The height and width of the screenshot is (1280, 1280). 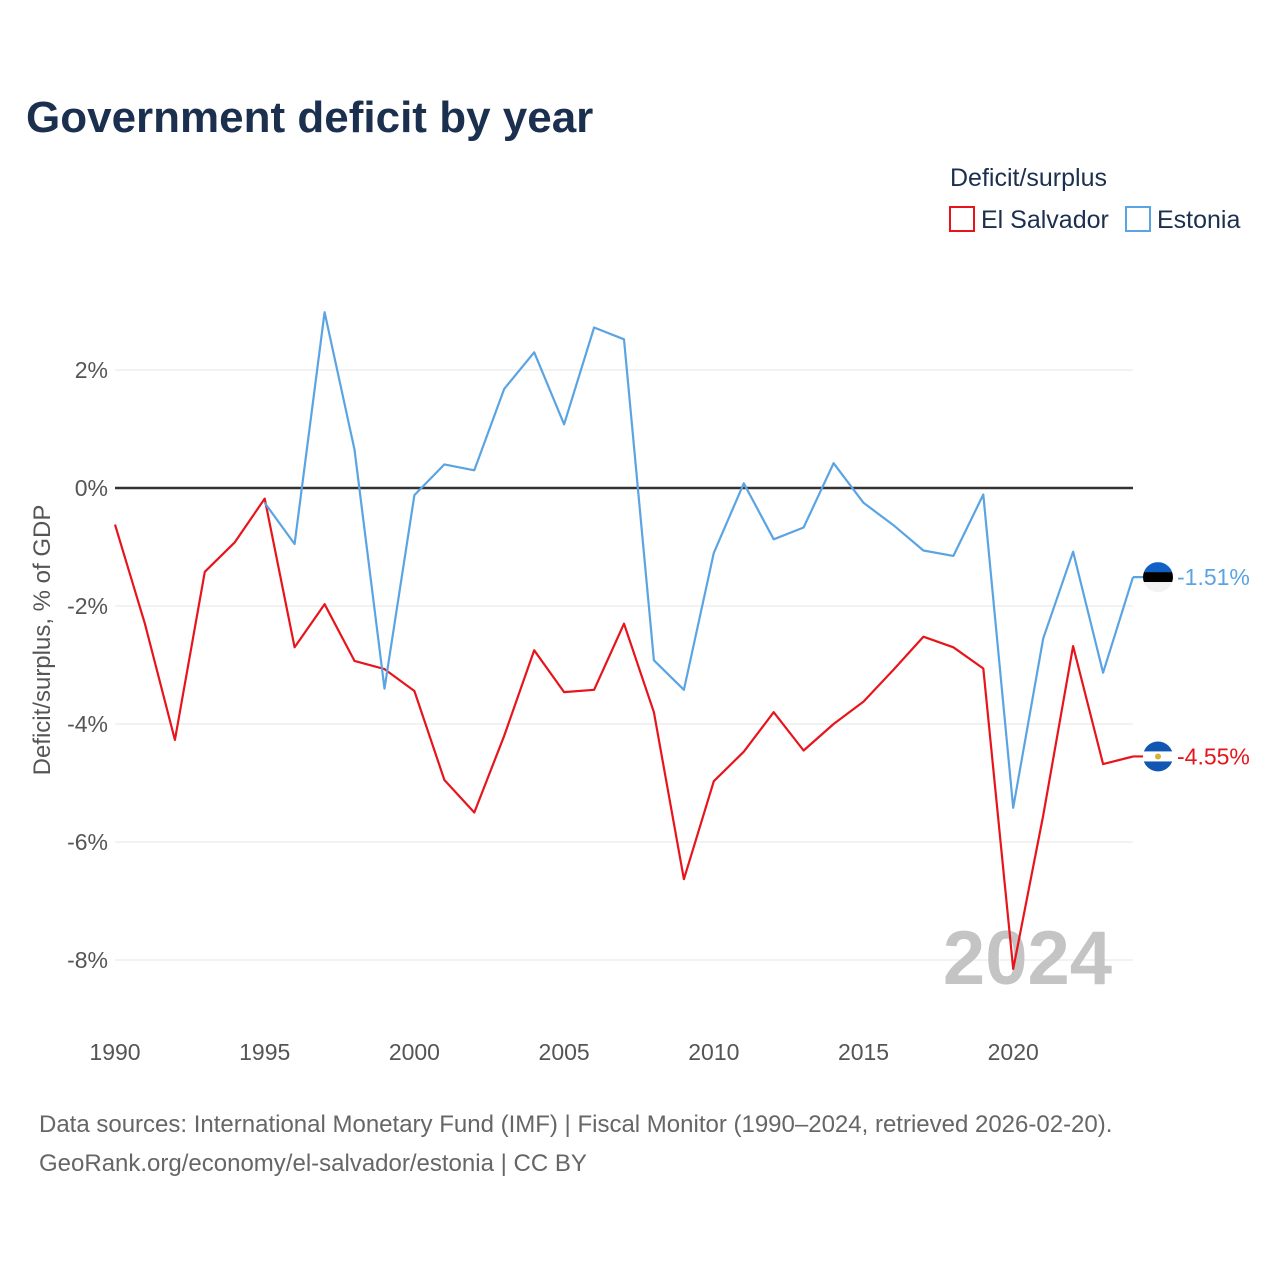 What do you see at coordinates (1028, 178) in the screenshot?
I see `legend-title: Deficit/surplus` at bounding box center [1028, 178].